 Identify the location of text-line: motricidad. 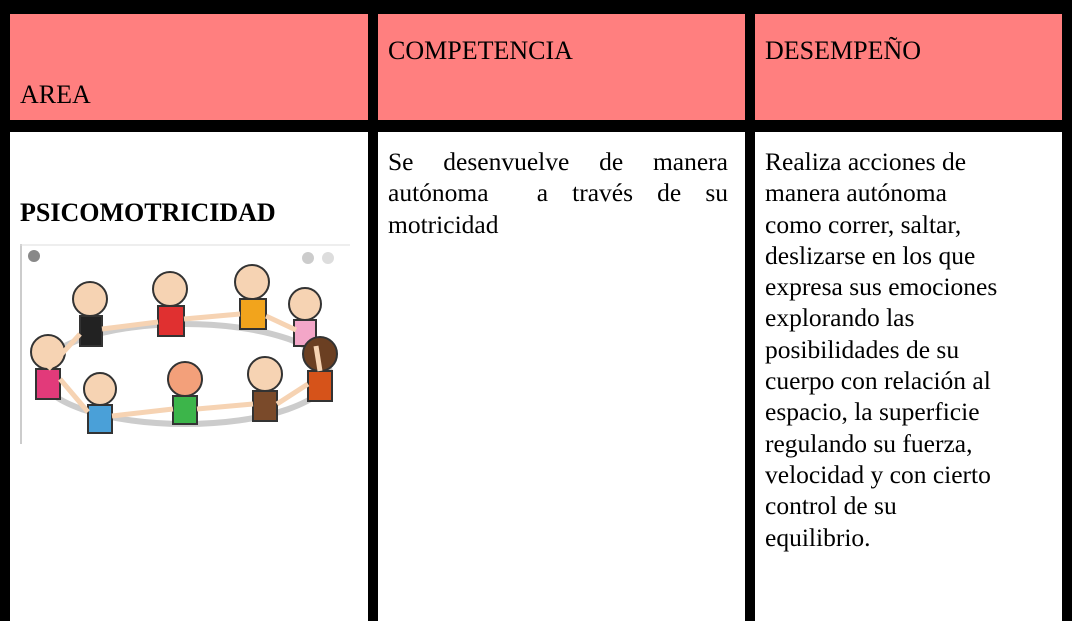
(443, 224).